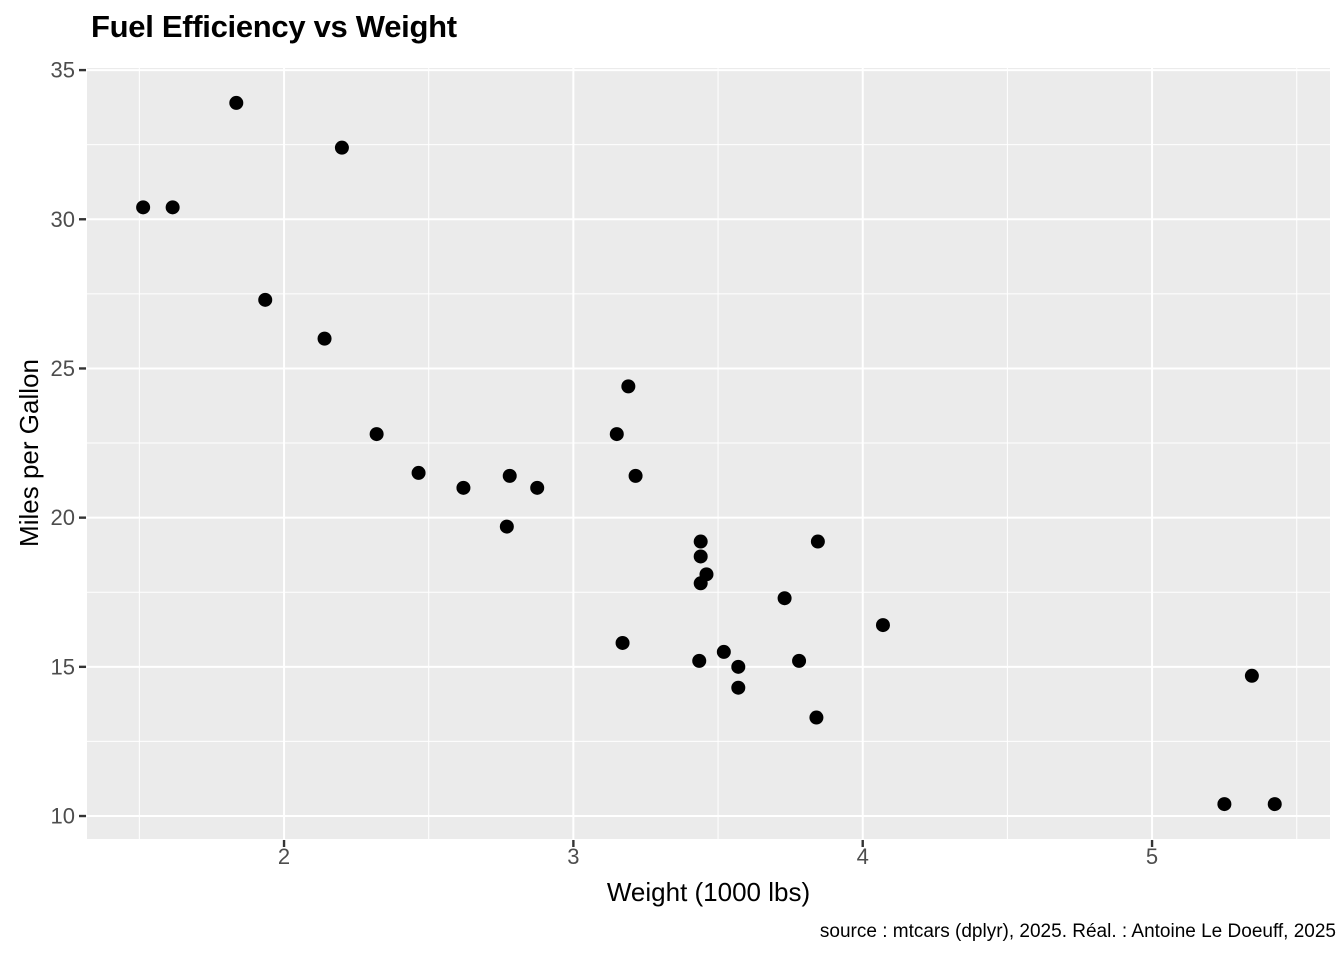 Image resolution: width=1344 pixels, height=960 pixels. I want to click on x-axis-title: Weight (1000 lbs), so click(708, 892).